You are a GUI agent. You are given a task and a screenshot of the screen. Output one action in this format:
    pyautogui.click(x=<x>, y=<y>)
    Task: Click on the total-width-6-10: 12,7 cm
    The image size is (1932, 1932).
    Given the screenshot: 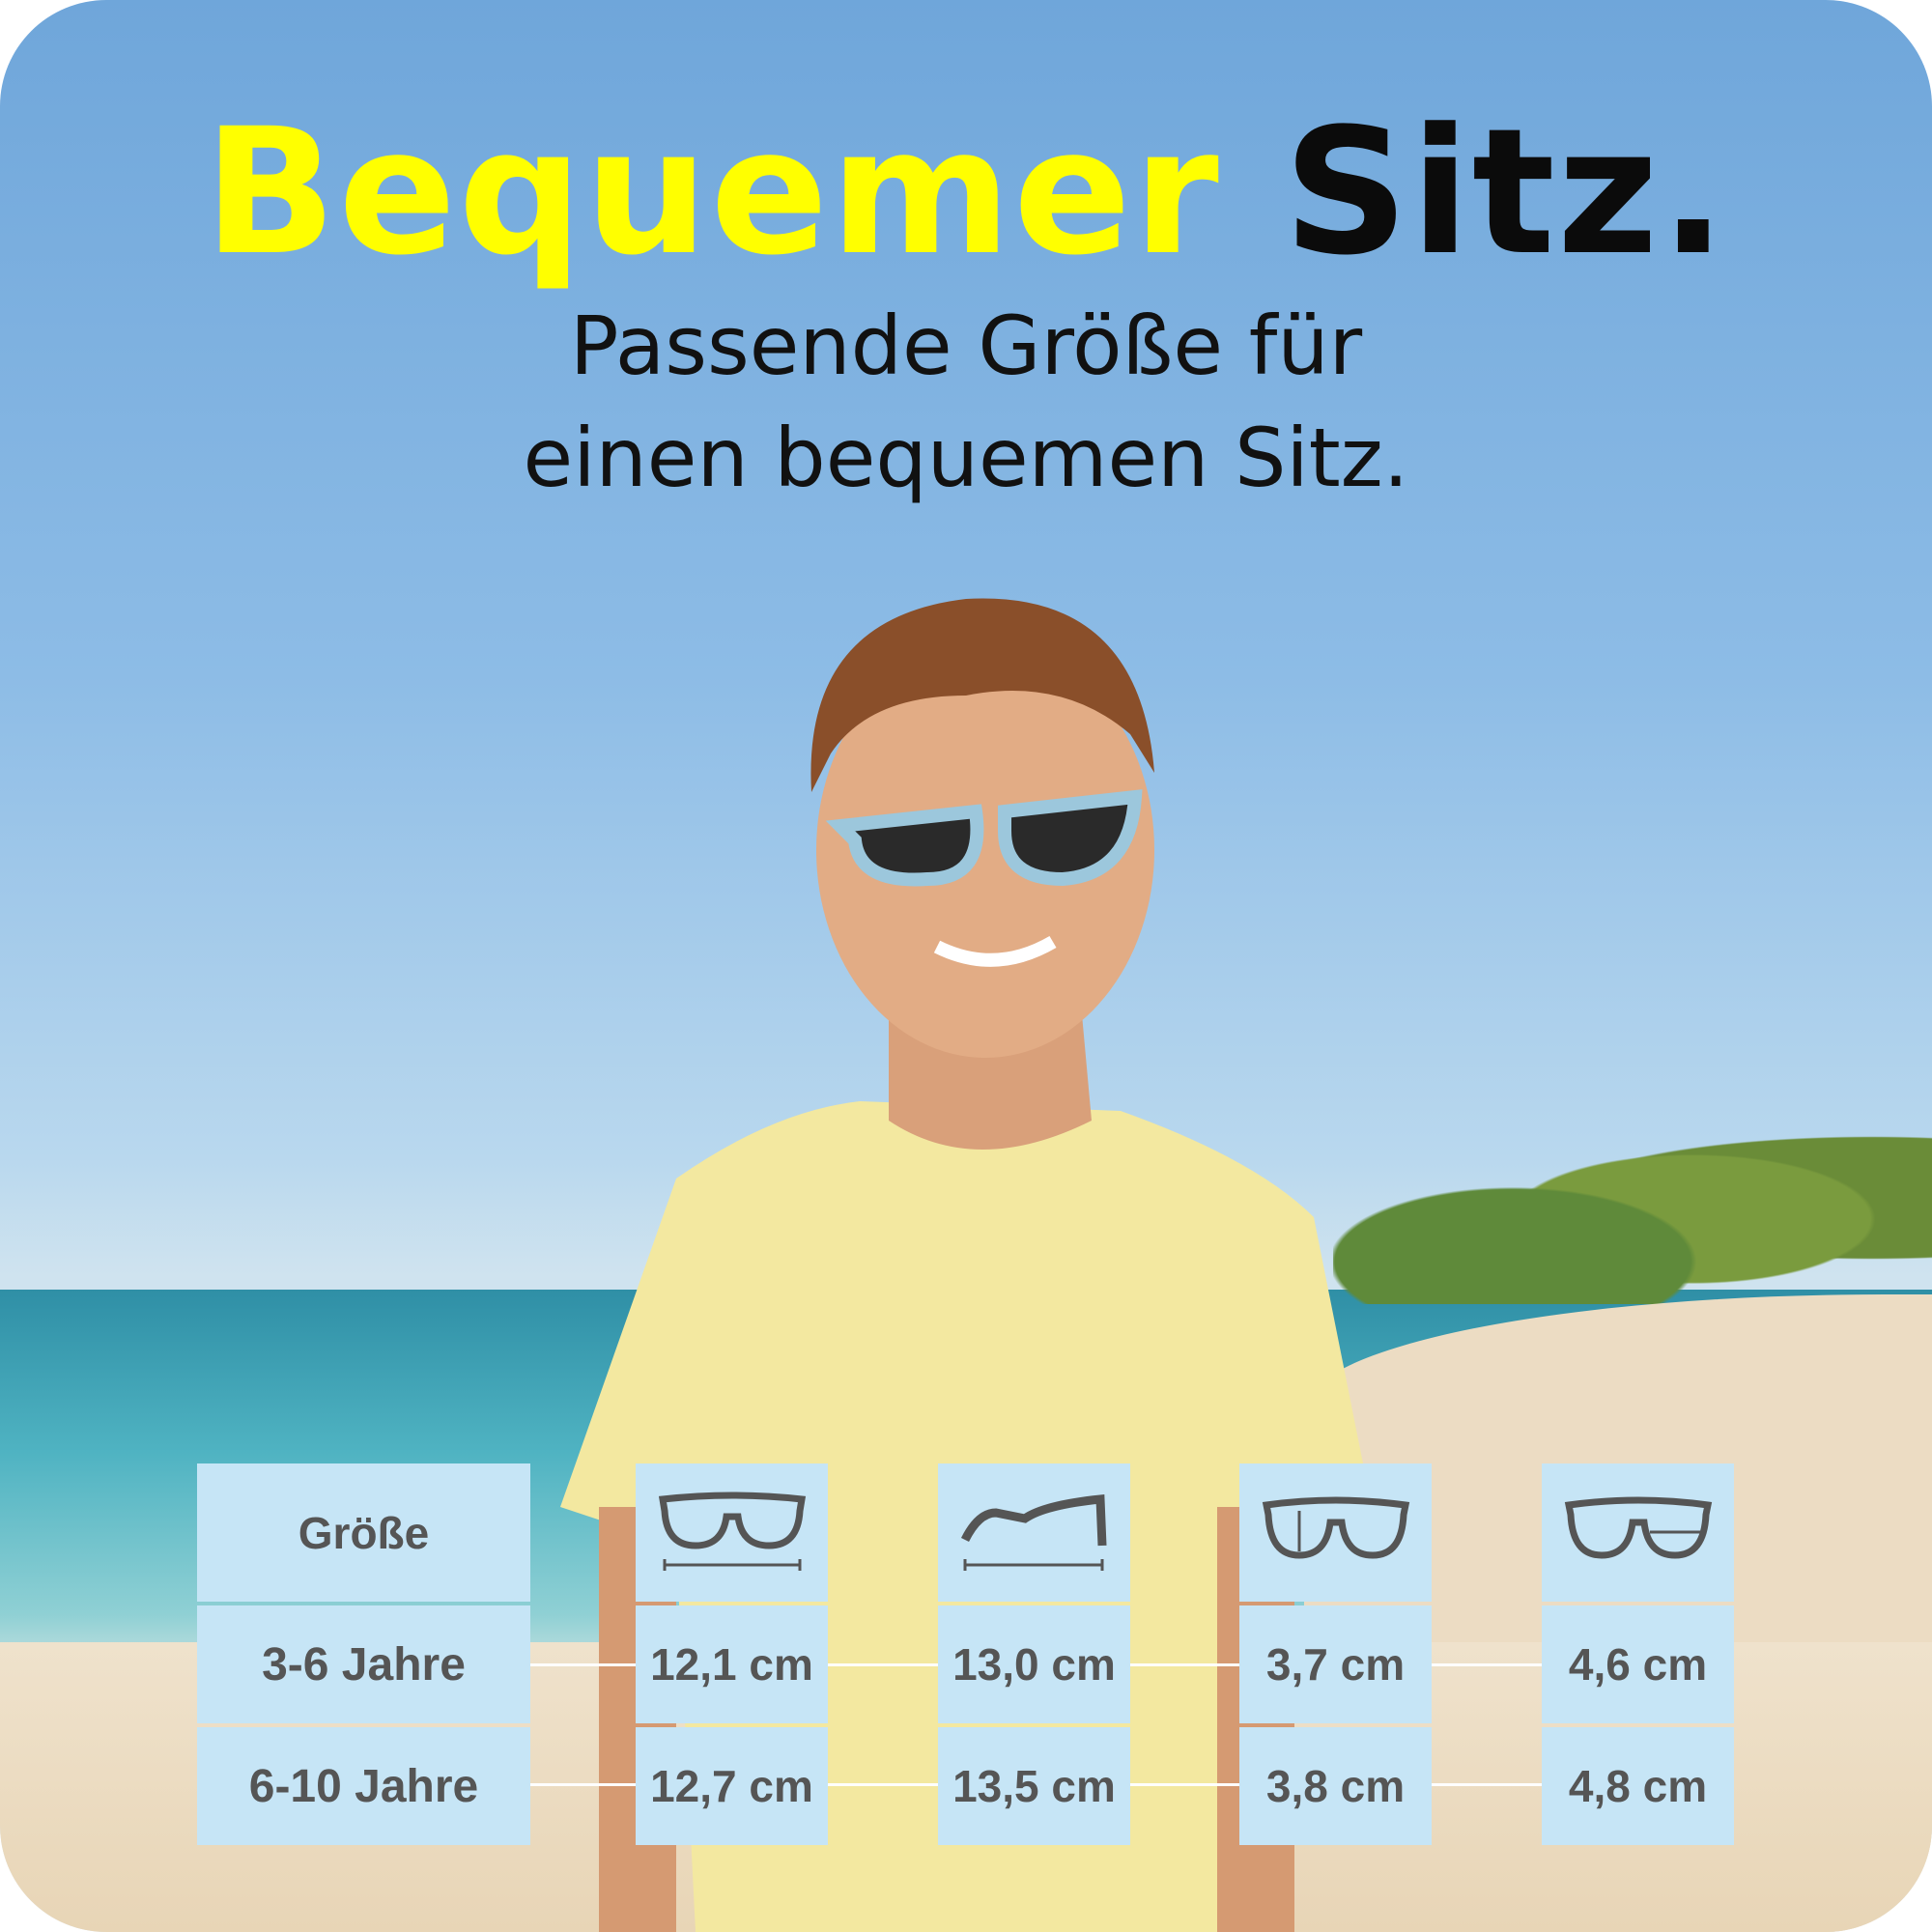 What is the action you would take?
    pyautogui.click(x=732, y=1786)
    